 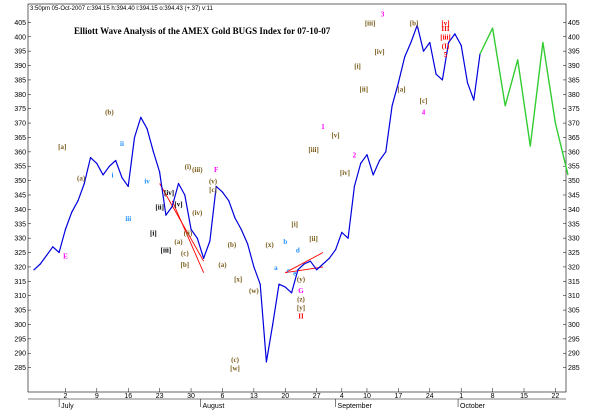 I want to click on wave-label-58: [iii], so click(x=445, y=38).